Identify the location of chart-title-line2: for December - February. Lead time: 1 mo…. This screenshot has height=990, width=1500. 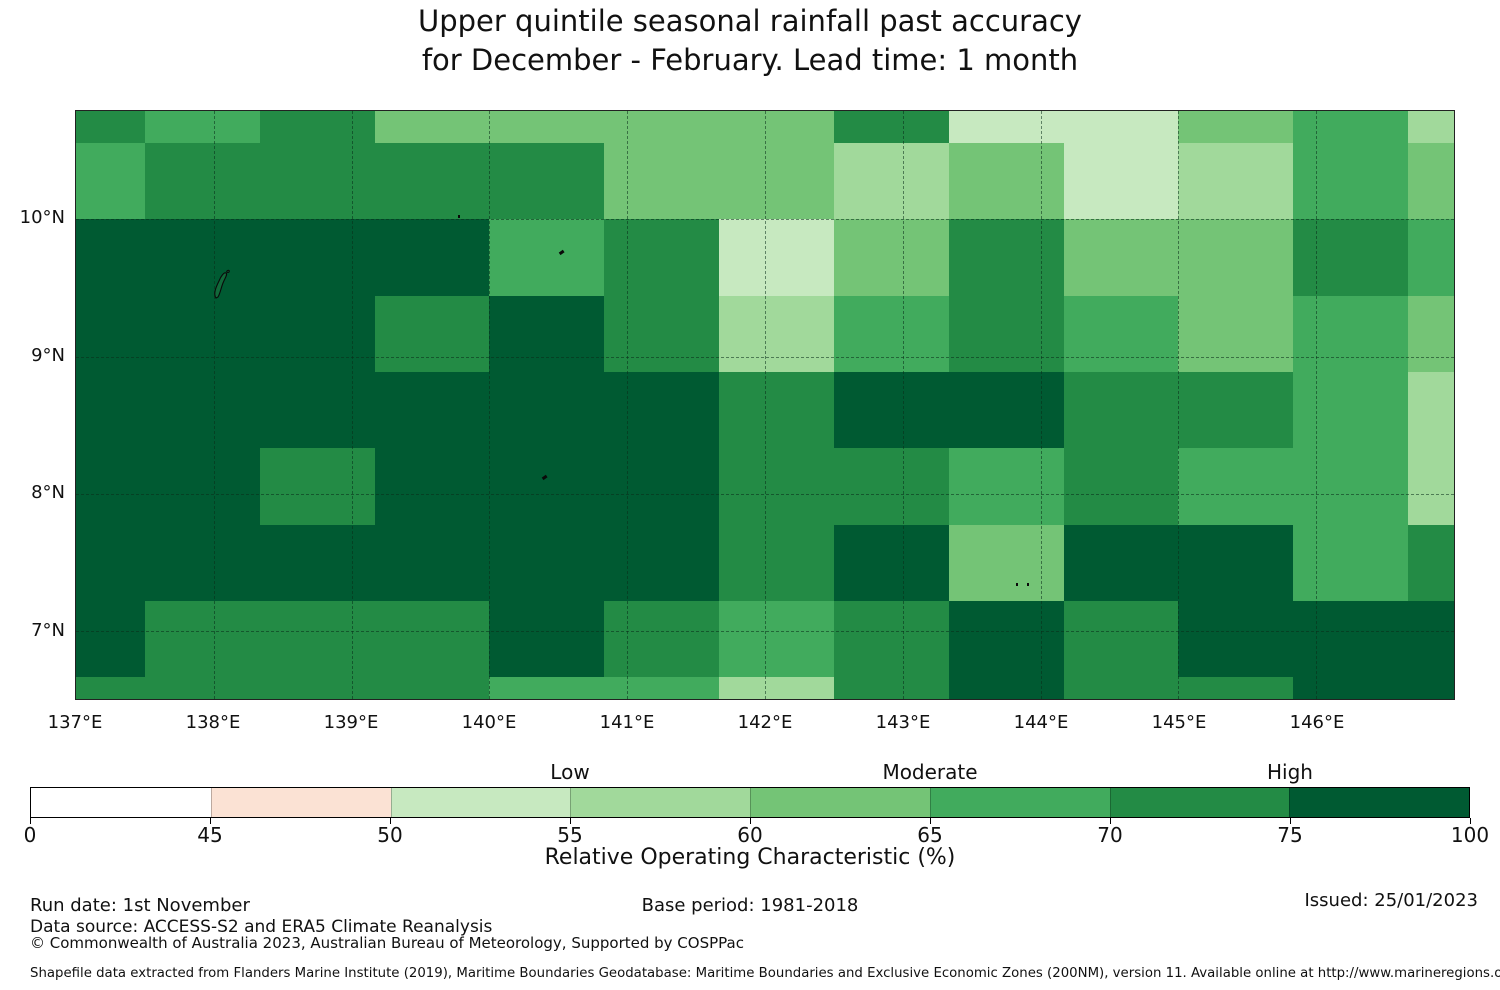
(750, 60).